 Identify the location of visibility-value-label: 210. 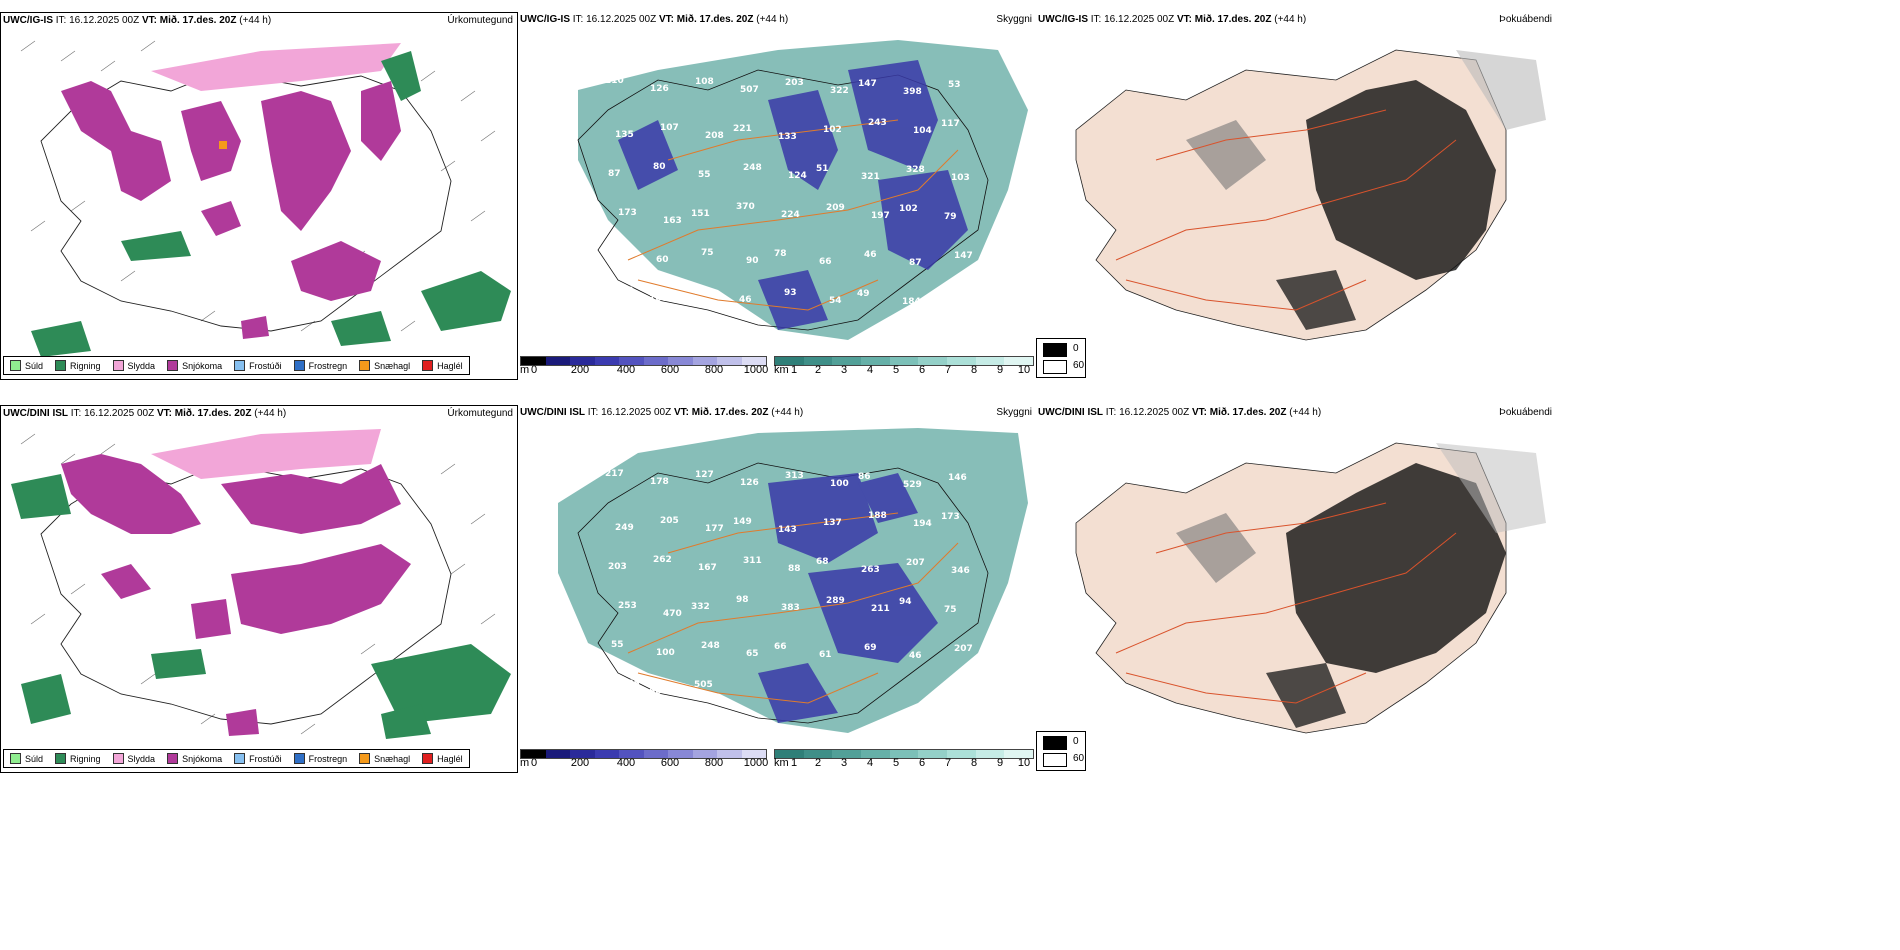
(614, 81).